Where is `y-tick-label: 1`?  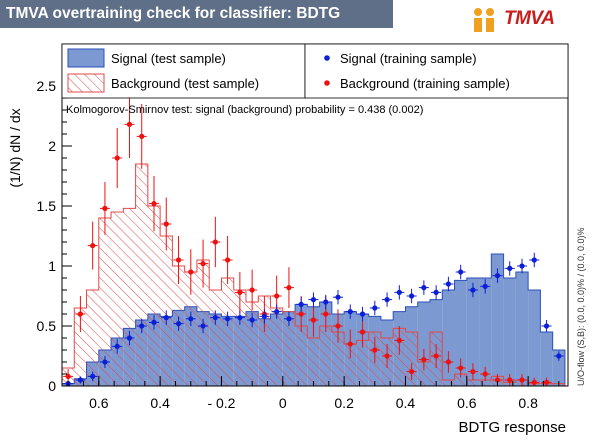
y-tick-label: 1 is located at coordinates (52, 266).